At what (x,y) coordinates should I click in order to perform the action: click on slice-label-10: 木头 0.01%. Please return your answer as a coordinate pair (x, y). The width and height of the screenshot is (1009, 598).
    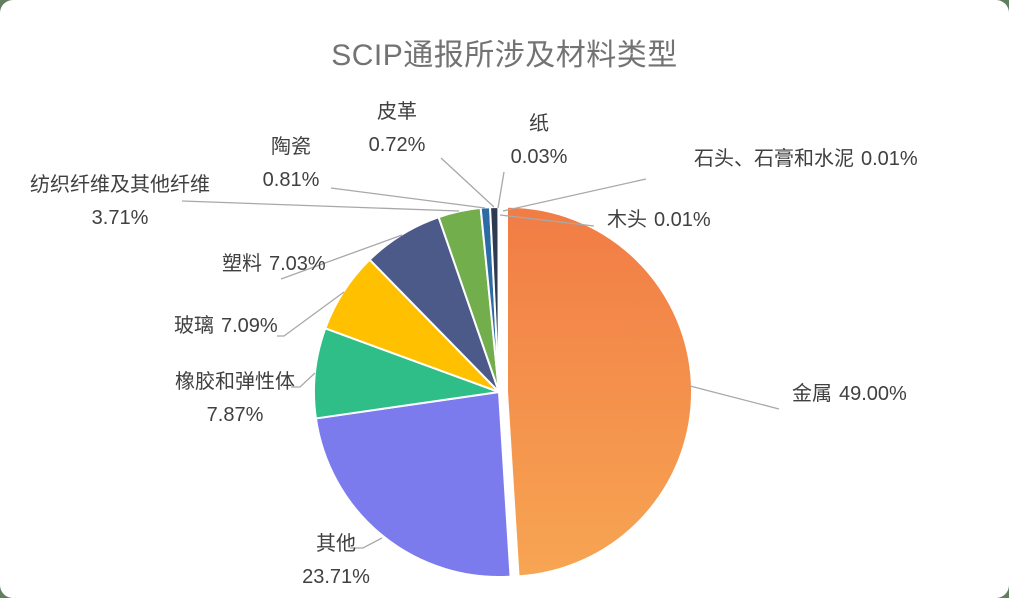
    Looking at the image, I should click on (659, 220).